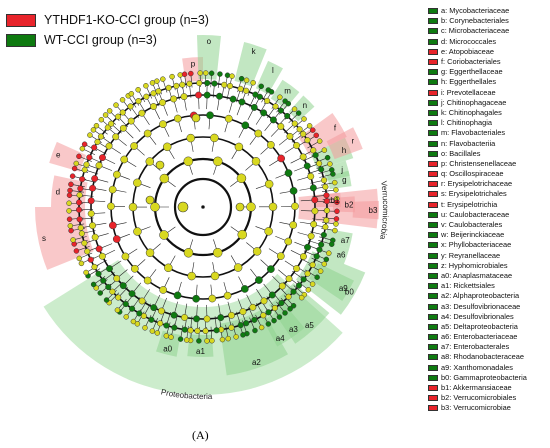 The width and height of the screenshot is (550, 448). I want to click on taxon-label: h: Eggerthellales, so click(469, 82).